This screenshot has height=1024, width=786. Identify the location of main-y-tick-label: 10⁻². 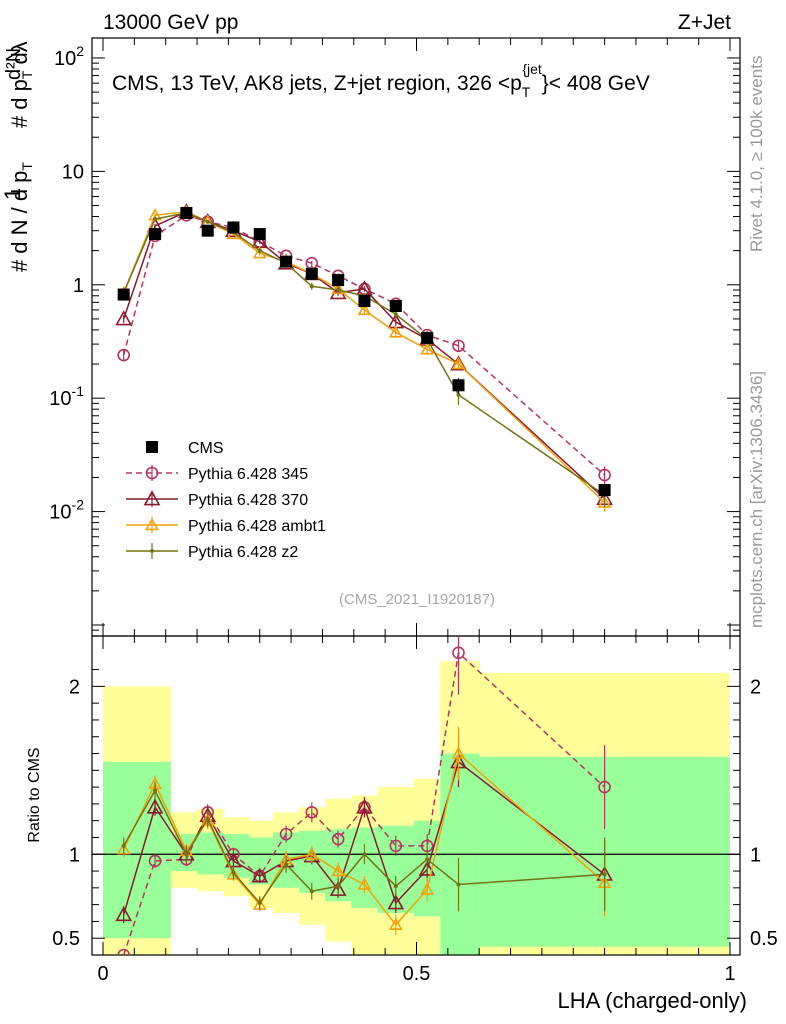
(66, 510).